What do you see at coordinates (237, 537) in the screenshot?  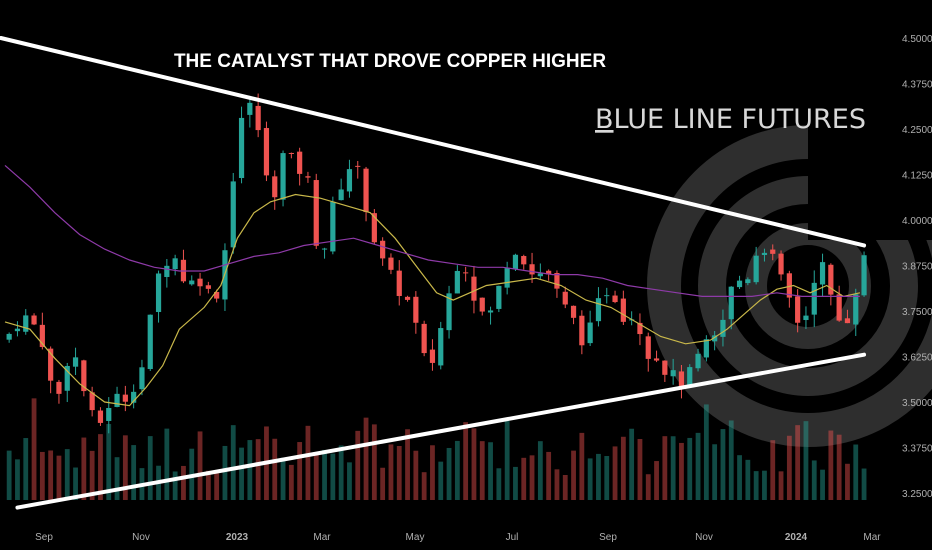 I see `x-tick-label: 2023` at bounding box center [237, 537].